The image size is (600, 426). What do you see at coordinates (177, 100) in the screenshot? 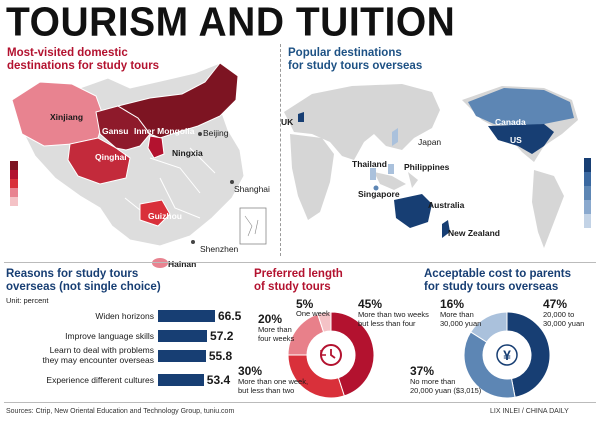
I see `inner-mongolia-region` at bounding box center [177, 100].